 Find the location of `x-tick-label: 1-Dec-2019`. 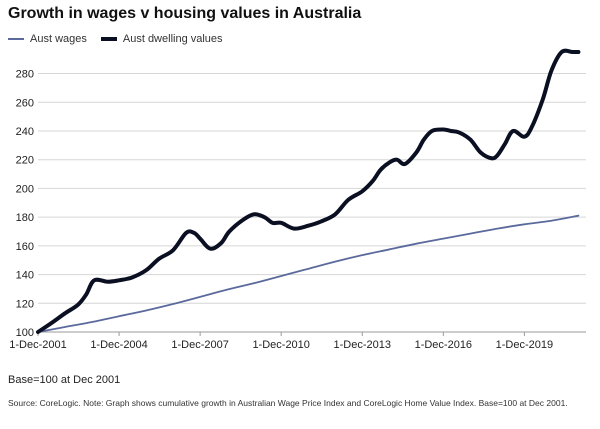

x-tick-label: 1-Dec-2019 is located at coordinates (524, 345).